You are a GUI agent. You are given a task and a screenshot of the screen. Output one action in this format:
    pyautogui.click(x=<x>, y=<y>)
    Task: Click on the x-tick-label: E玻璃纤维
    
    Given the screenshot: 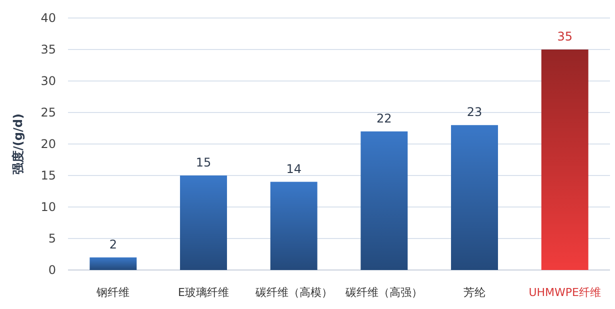 What is the action you would take?
    pyautogui.click(x=203, y=292)
    